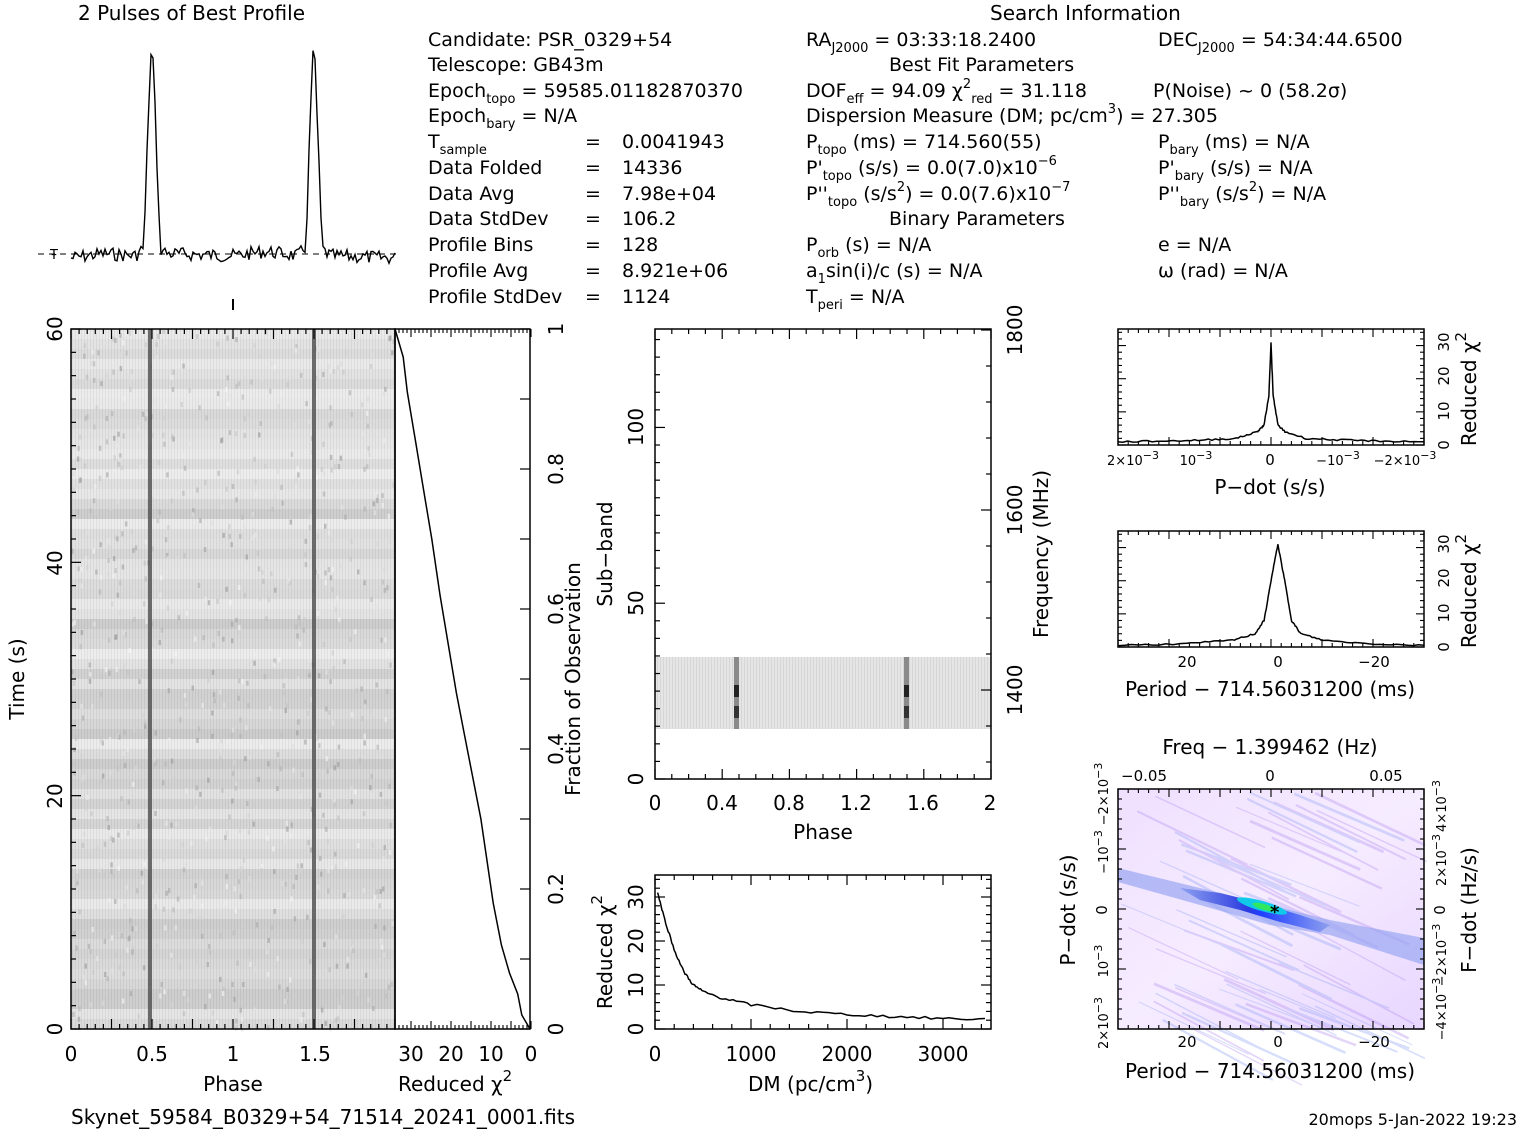 The height and width of the screenshot is (1133, 1517). What do you see at coordinates (1280, 42) in the screenshot?
I see `svg-text: DECJ2000 = 54:34:44.6500` at bounding box center [1280, 42].